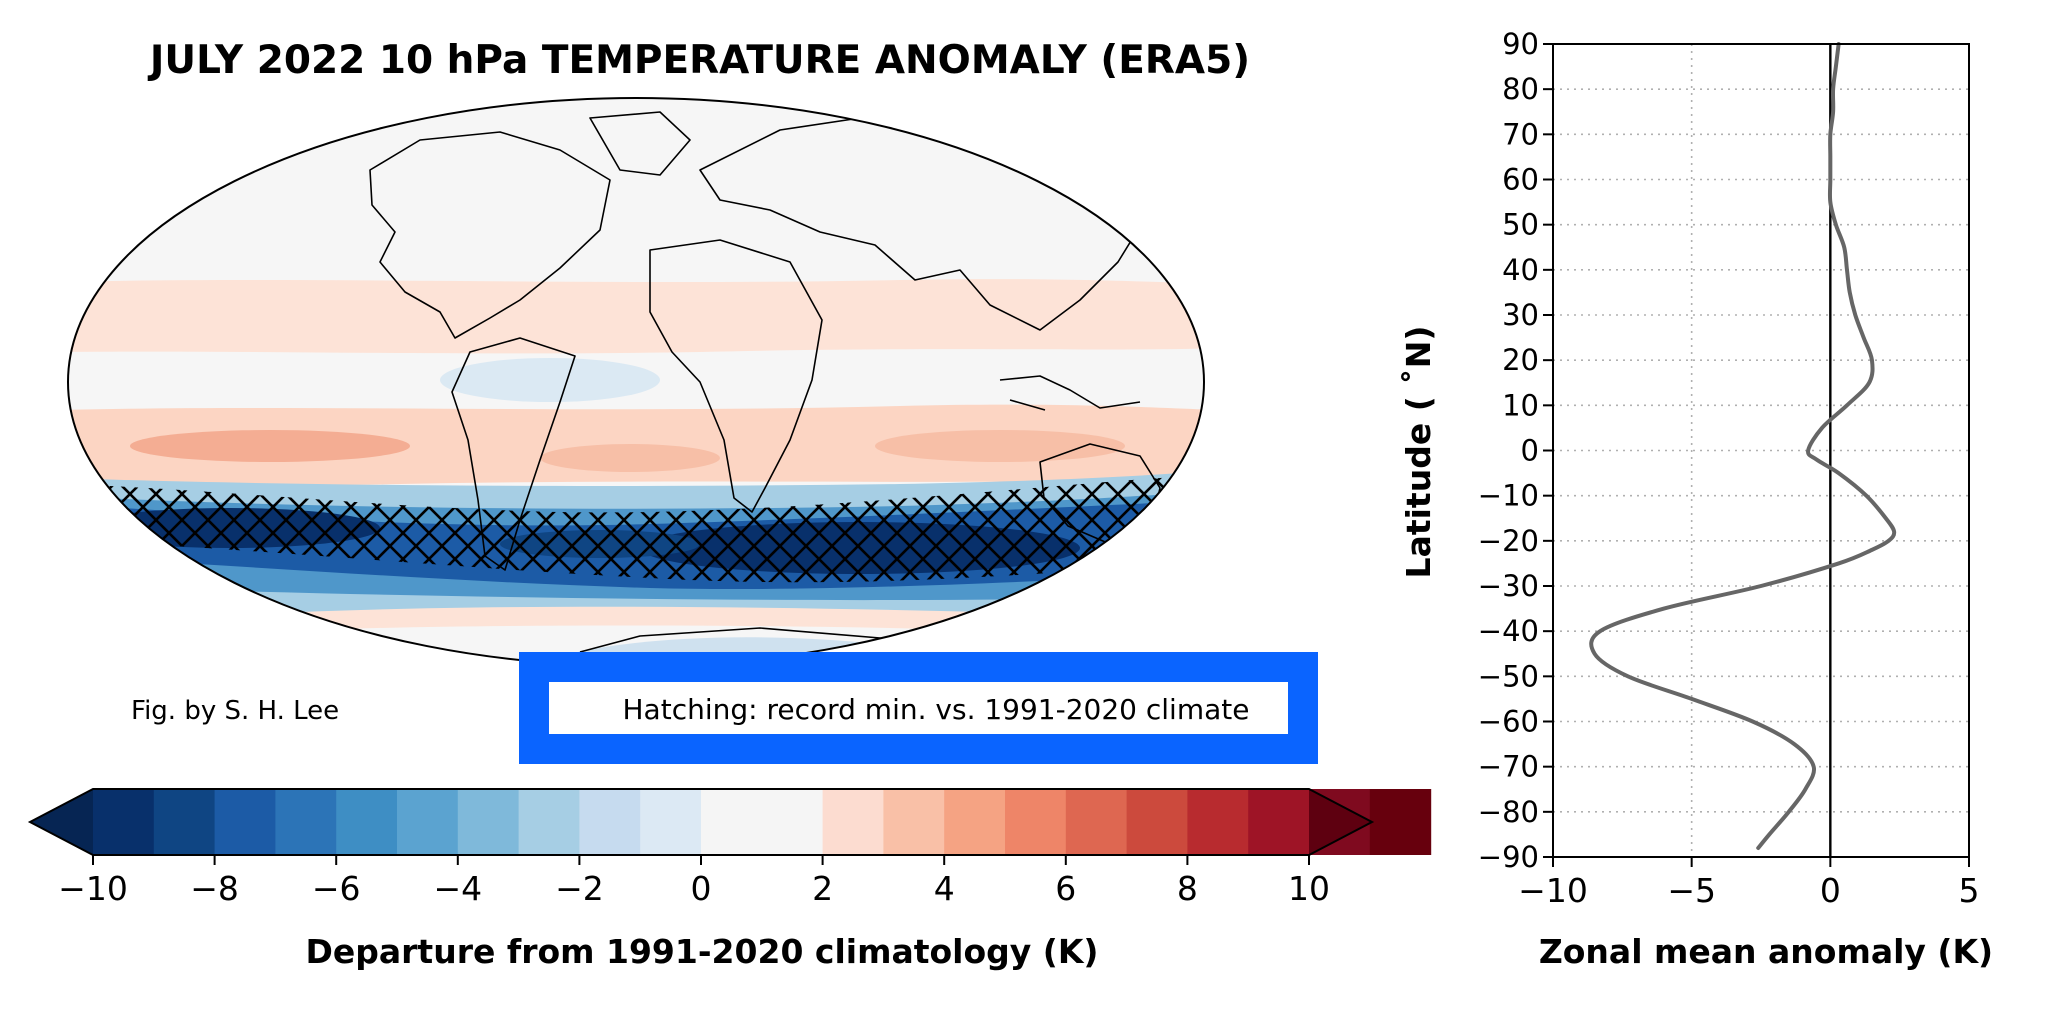 This screenshot has width=2048, height=1011. I want to click on profile-xtick-label: 0, so click(1830, 890).